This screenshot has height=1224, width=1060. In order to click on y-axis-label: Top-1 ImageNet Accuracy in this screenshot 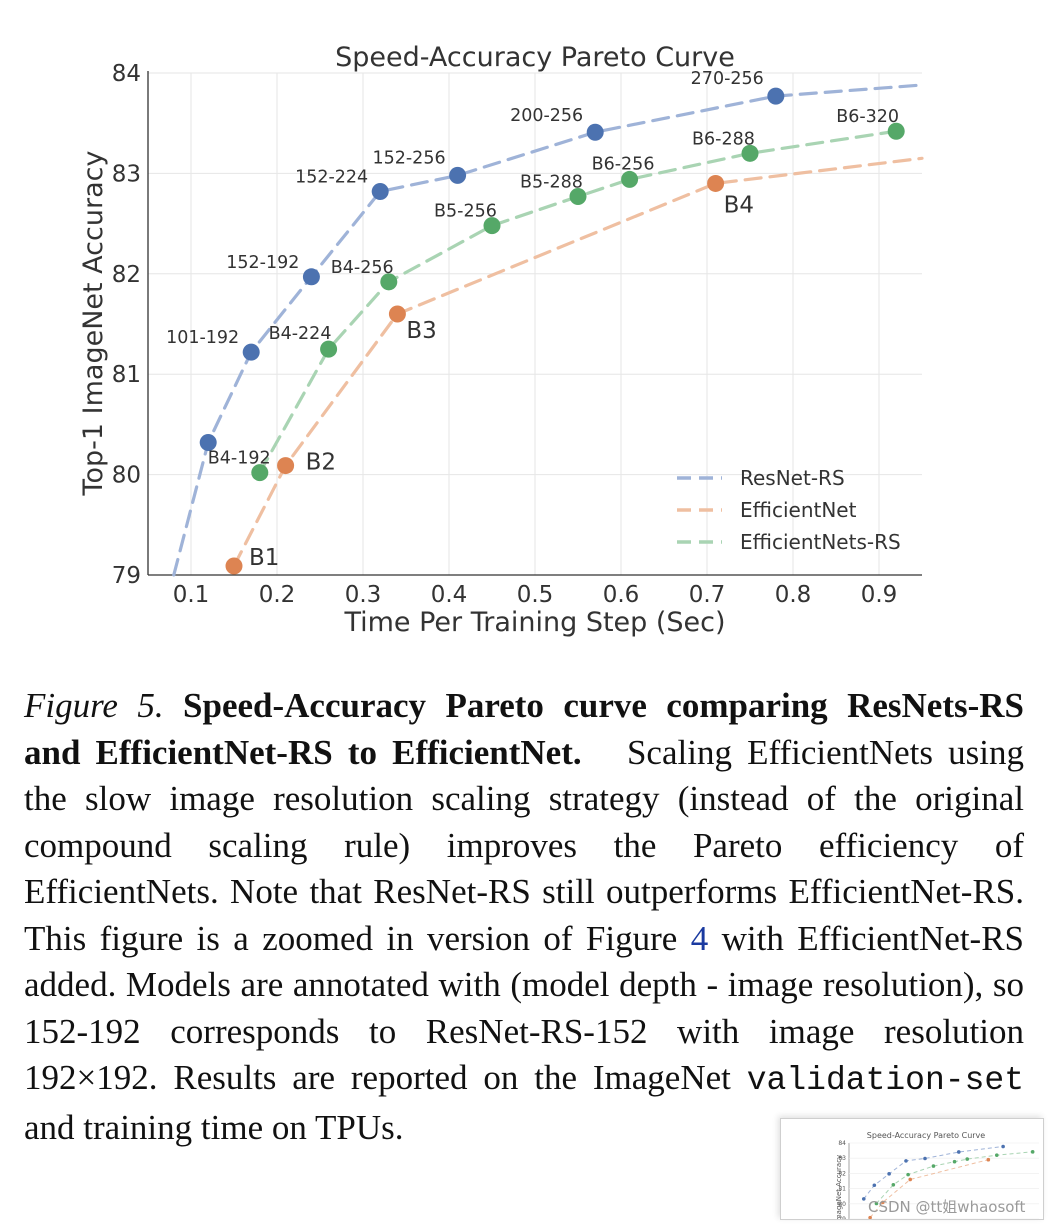, I will do `click(93, 324)`.